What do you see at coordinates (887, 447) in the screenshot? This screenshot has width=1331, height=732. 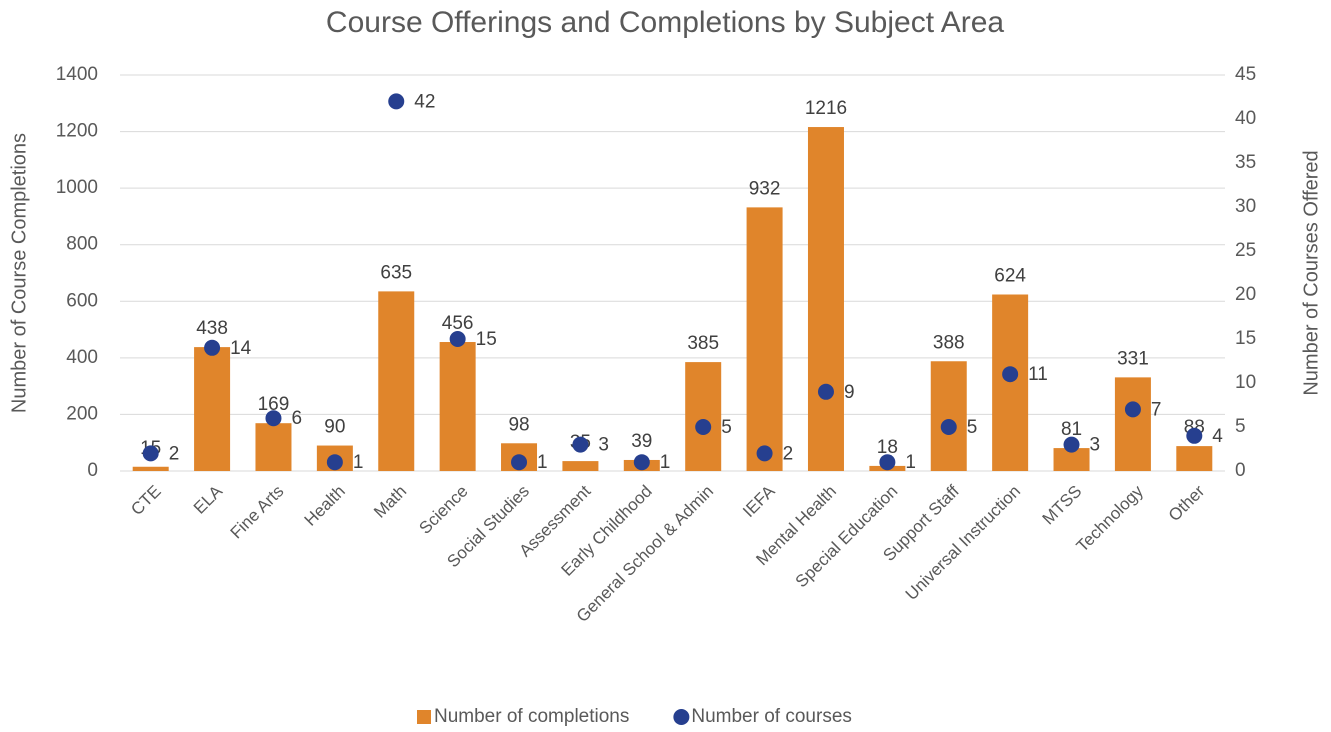 I see `bar-value-label: 18` at bounding box center [887, 447].